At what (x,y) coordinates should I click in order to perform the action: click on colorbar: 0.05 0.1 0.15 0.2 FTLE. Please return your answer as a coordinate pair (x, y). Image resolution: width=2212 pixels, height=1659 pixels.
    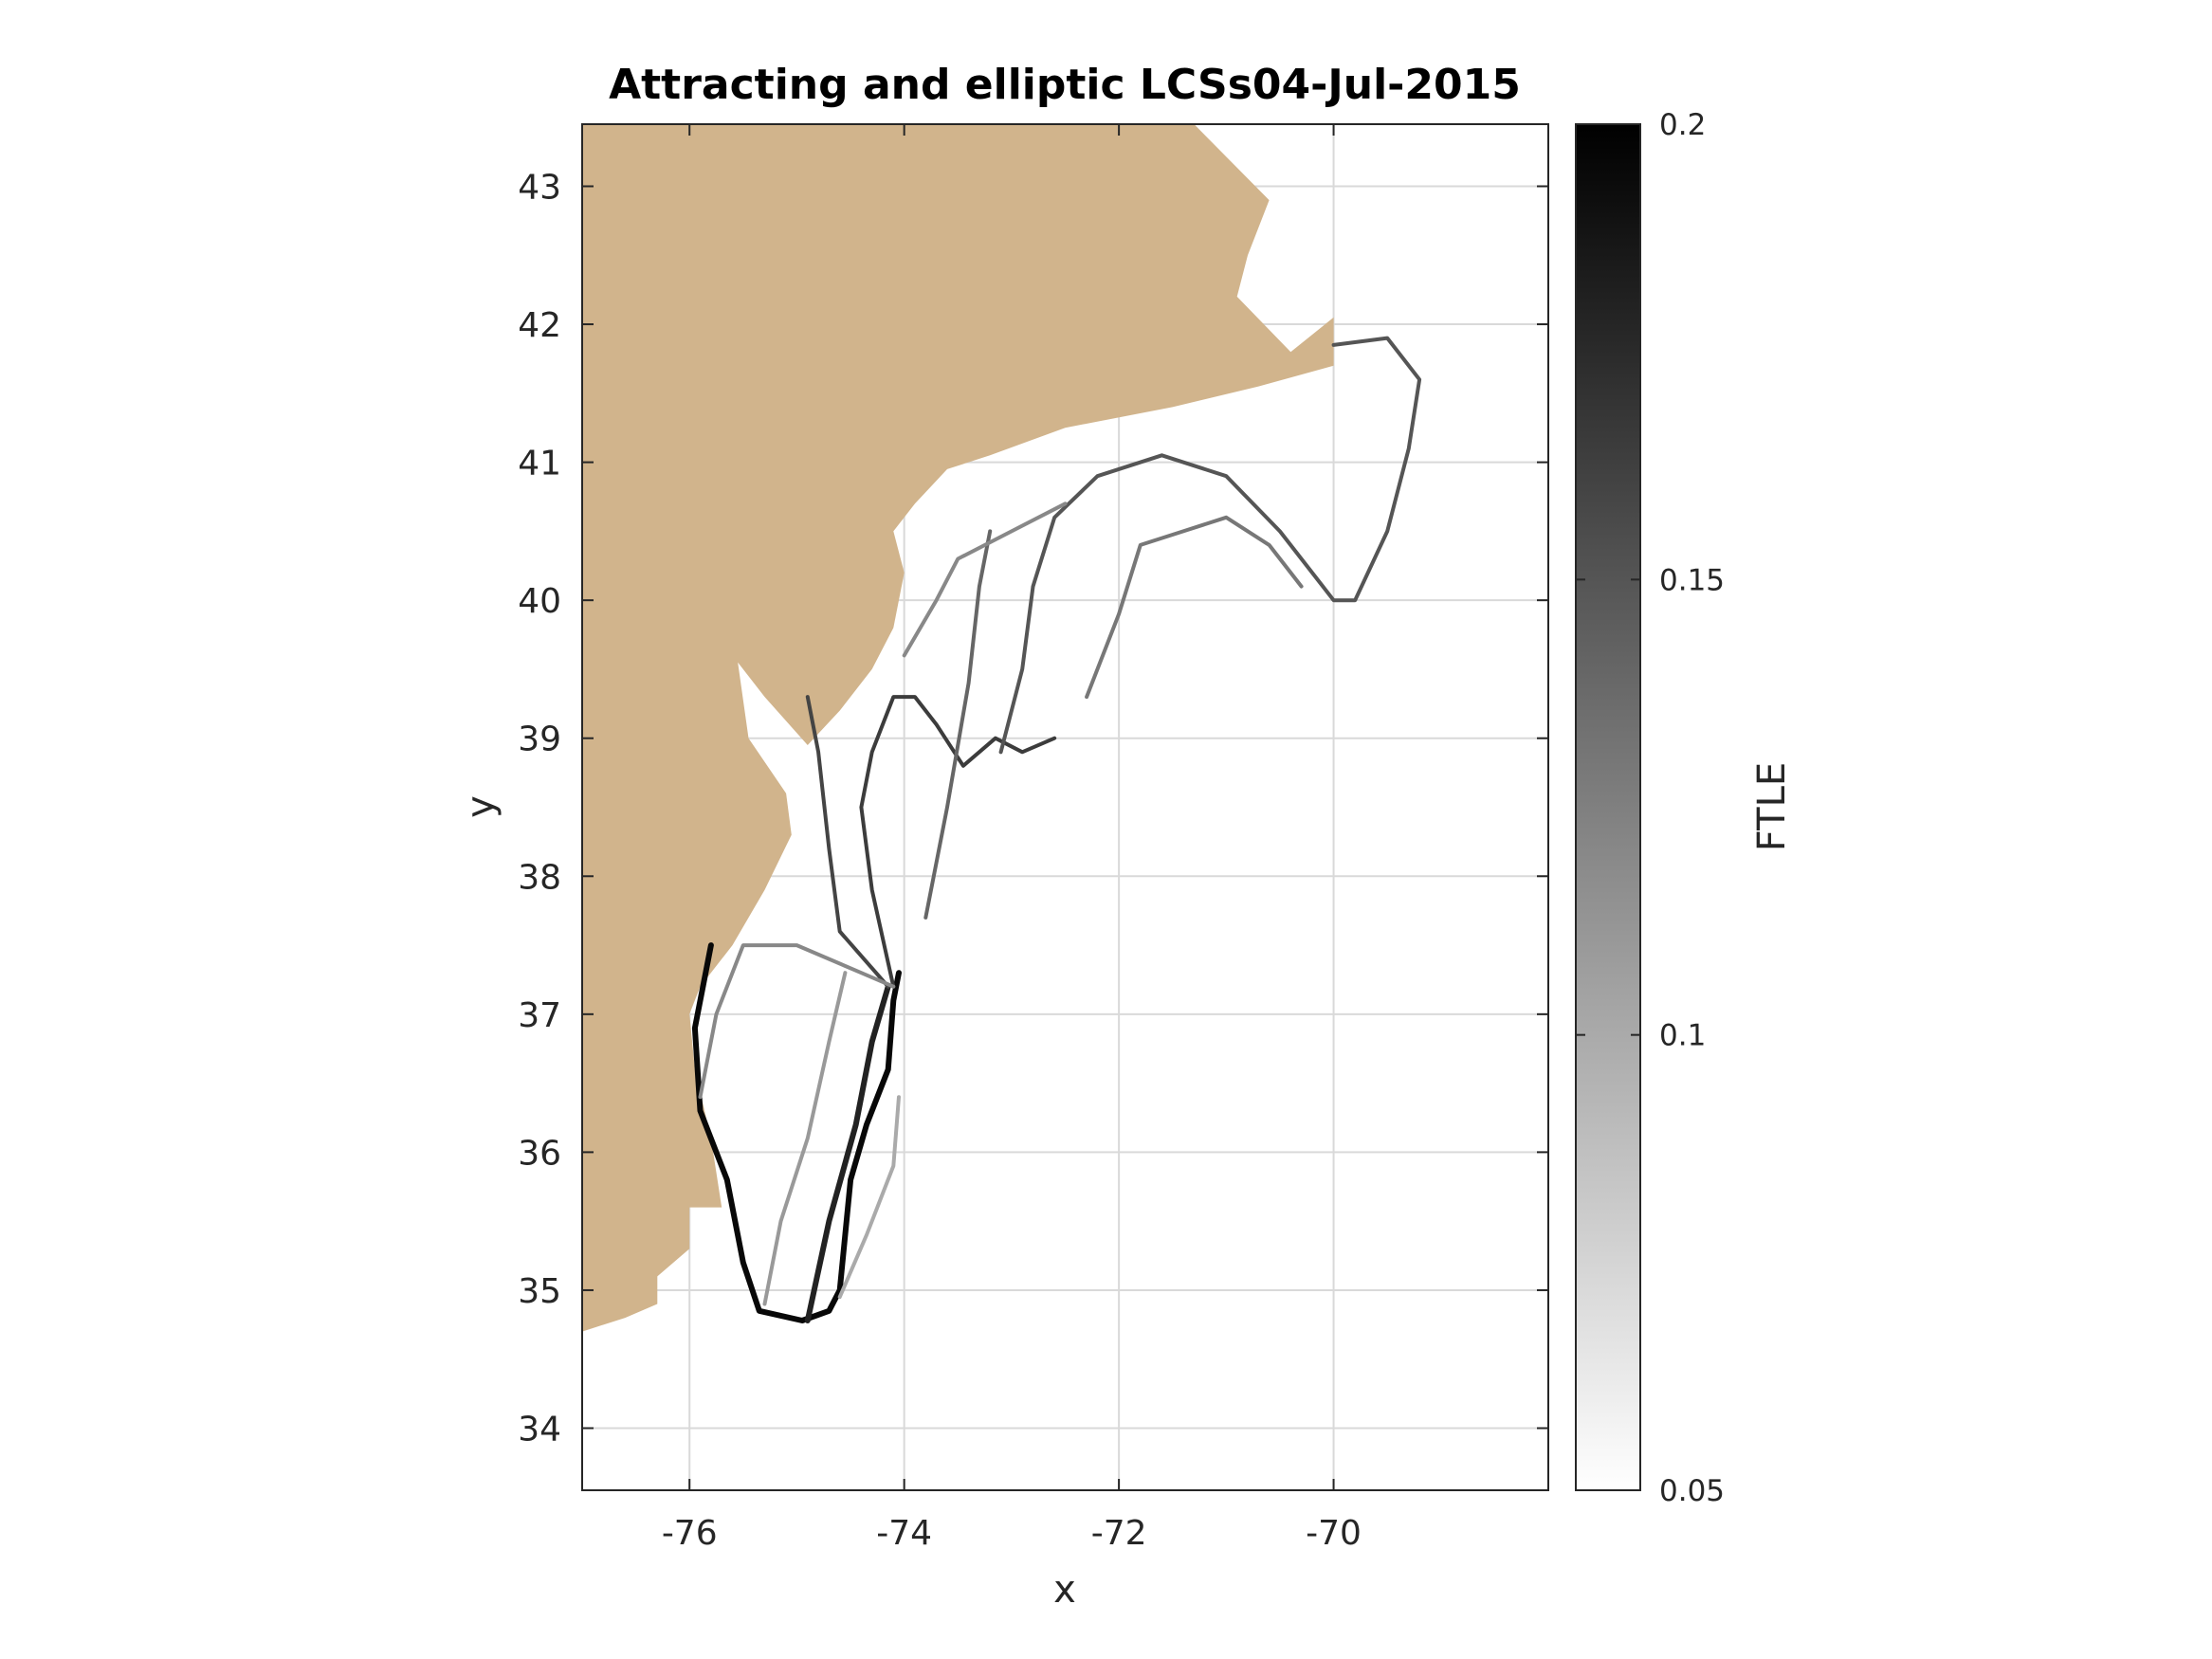
    Looking at the image, I should click on (1684, 808).